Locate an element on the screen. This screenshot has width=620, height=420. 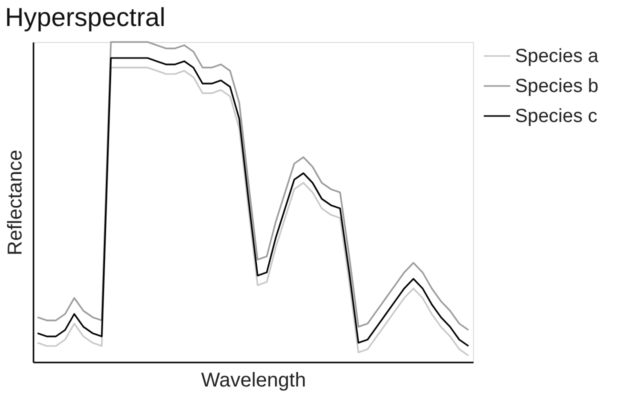
legend-label: Species b is located at coordinates (556, 86).